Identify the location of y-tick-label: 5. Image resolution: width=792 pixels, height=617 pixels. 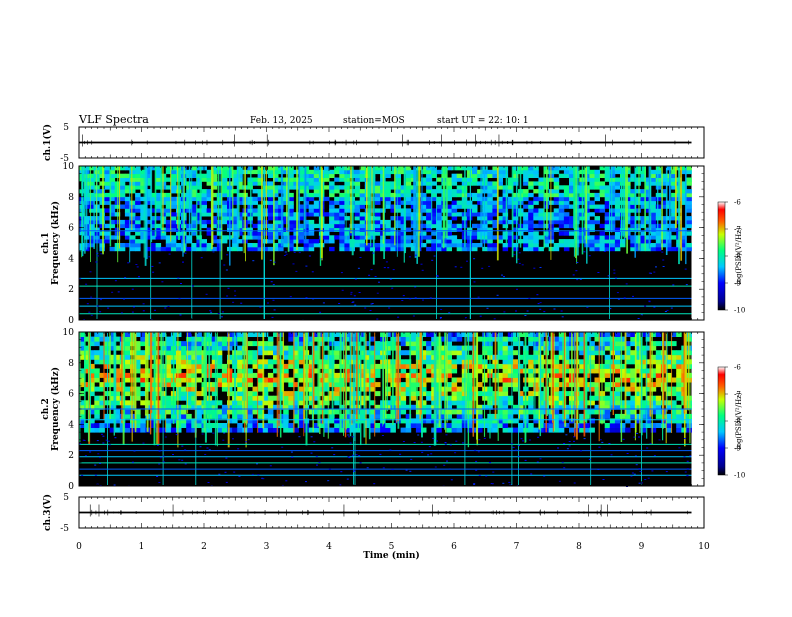
(66, 128).